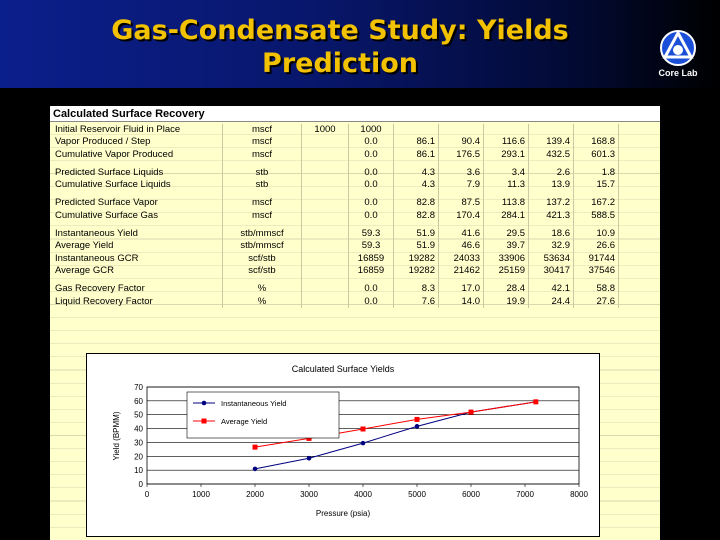 The image size is (720, 540). Describe the element at coordinates (506, 142) in the screenshot. I see `table-cell-value: 116.6` at that location.